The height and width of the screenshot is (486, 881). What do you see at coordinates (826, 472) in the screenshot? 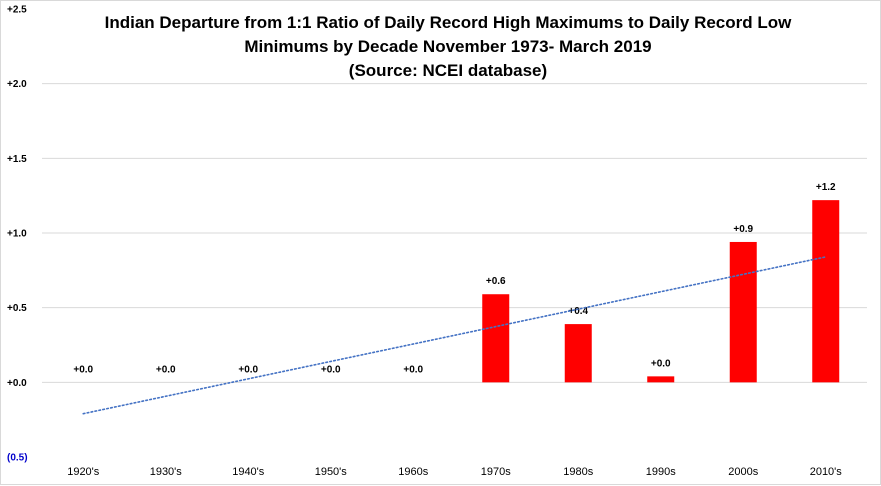
I see `x-tick-label: 2010's` at bounding box center [826, 472].